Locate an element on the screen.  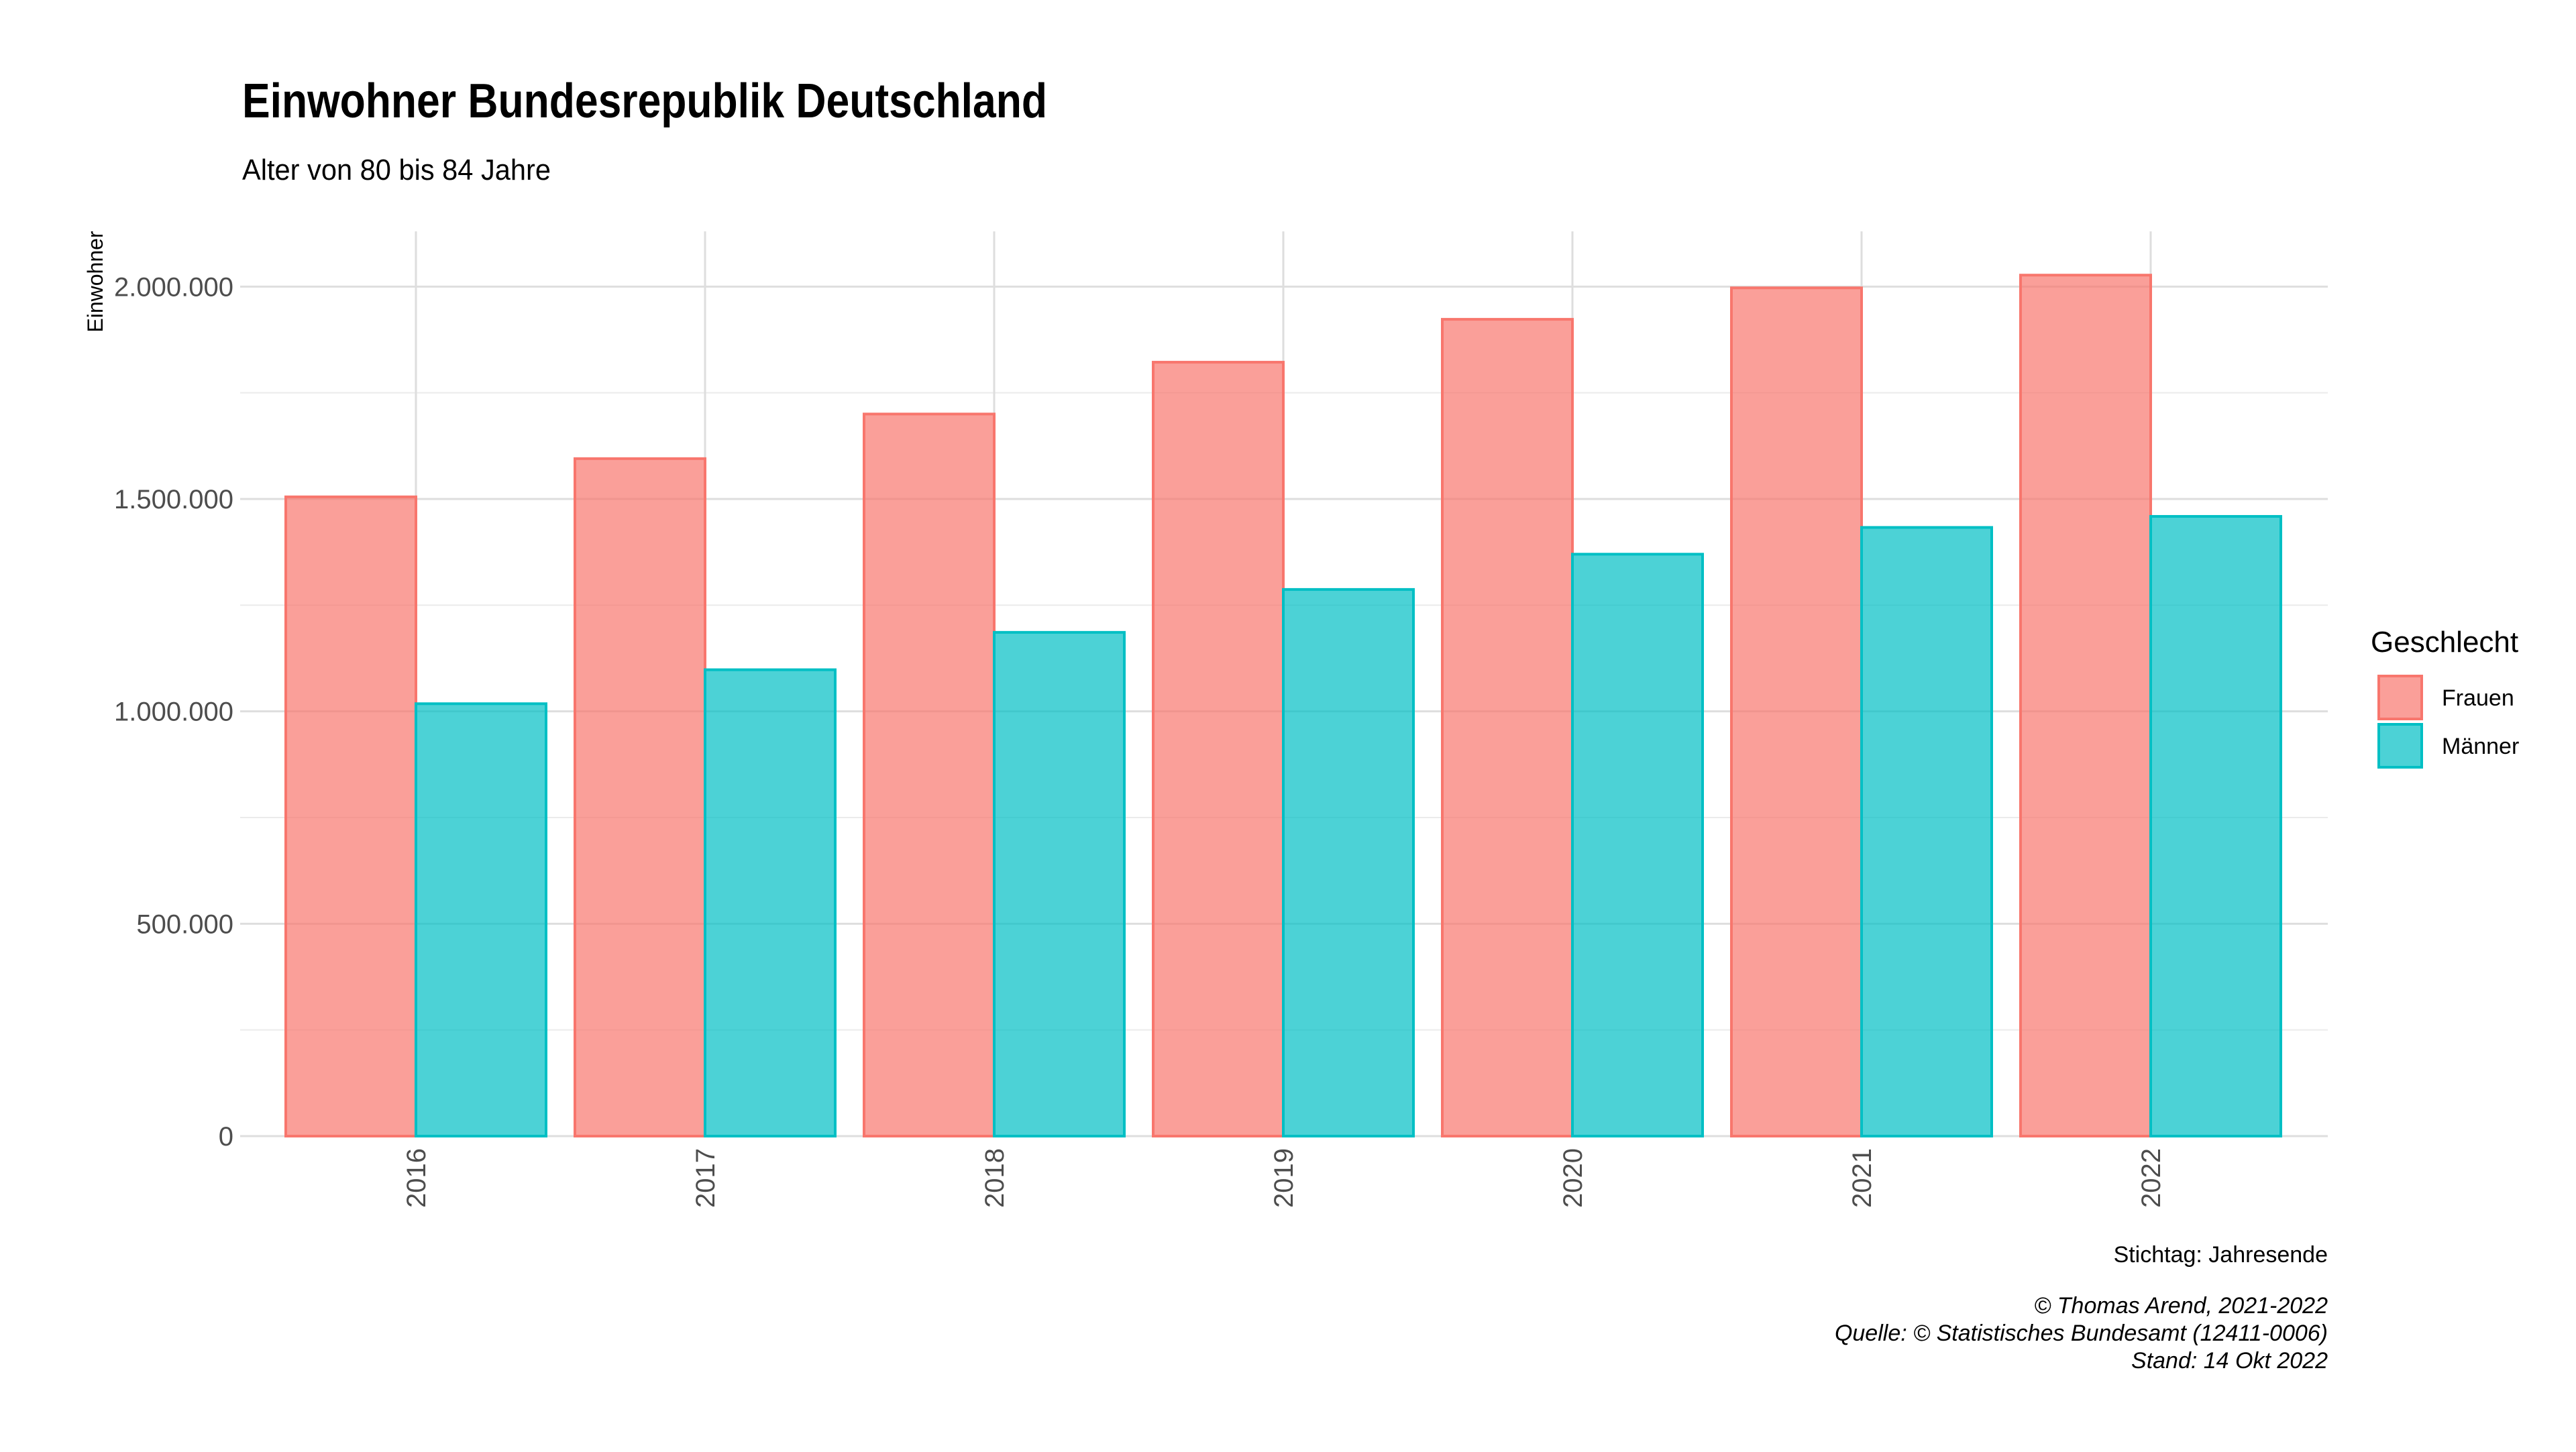
bar-maenner-2017 is located at coordinates (770, 902).